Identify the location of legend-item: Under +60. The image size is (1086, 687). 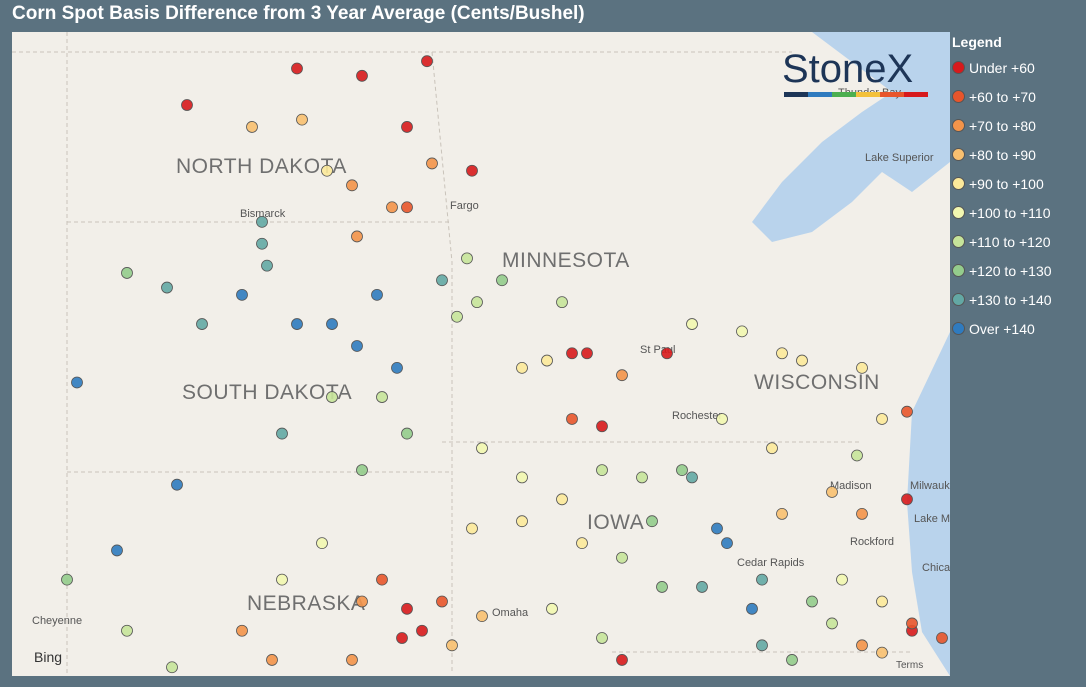
(1017, 67).